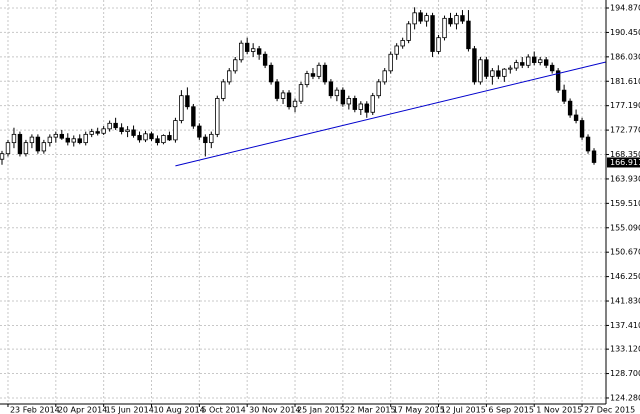 Image resolution: width=640 pixels, height=414 pixels. Describe the element at coordinates (370, 410) in the screenshot. I see `x-tick-label: 22 Mar 2015` at that location.